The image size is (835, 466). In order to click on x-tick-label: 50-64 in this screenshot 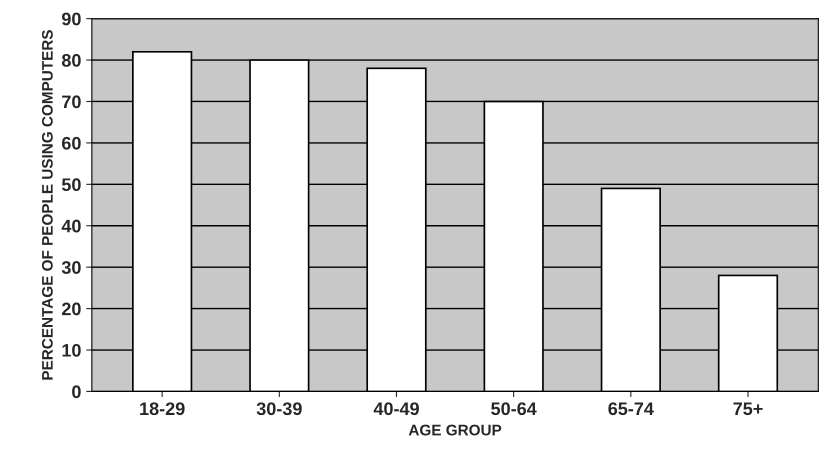, I will do `click(514, 409)`.